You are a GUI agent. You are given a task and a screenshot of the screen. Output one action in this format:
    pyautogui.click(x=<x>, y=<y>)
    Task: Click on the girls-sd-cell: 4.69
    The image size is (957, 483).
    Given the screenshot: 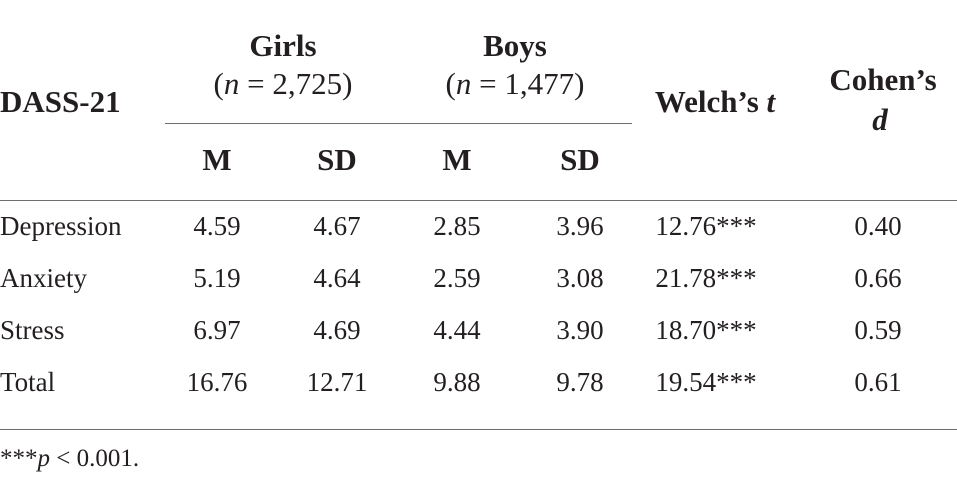 What is the action you would take?
    pyautogui.click(x=337, y=330)
    